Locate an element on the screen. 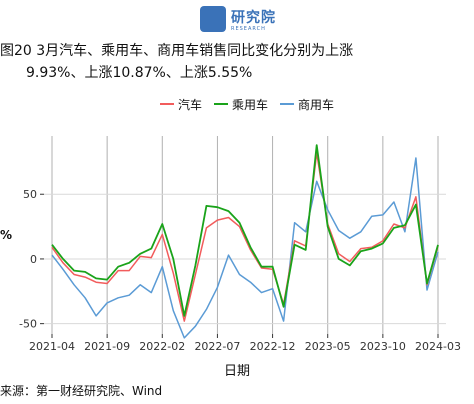 The image size is (474, 404). legend-item-commercial: 商用车 is located at coordinates (307, 104).